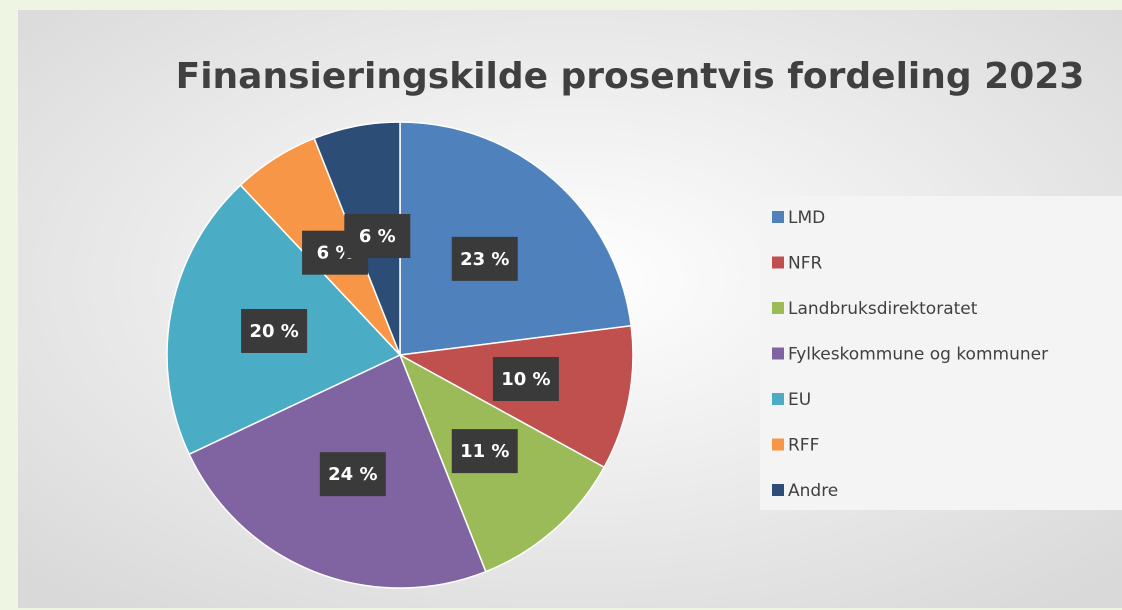 The height and width of the screenshot is (610, 1122). Describe the element at coordinates (803, 446) in the screenshot. I see `legend-label: RFF` at that location.